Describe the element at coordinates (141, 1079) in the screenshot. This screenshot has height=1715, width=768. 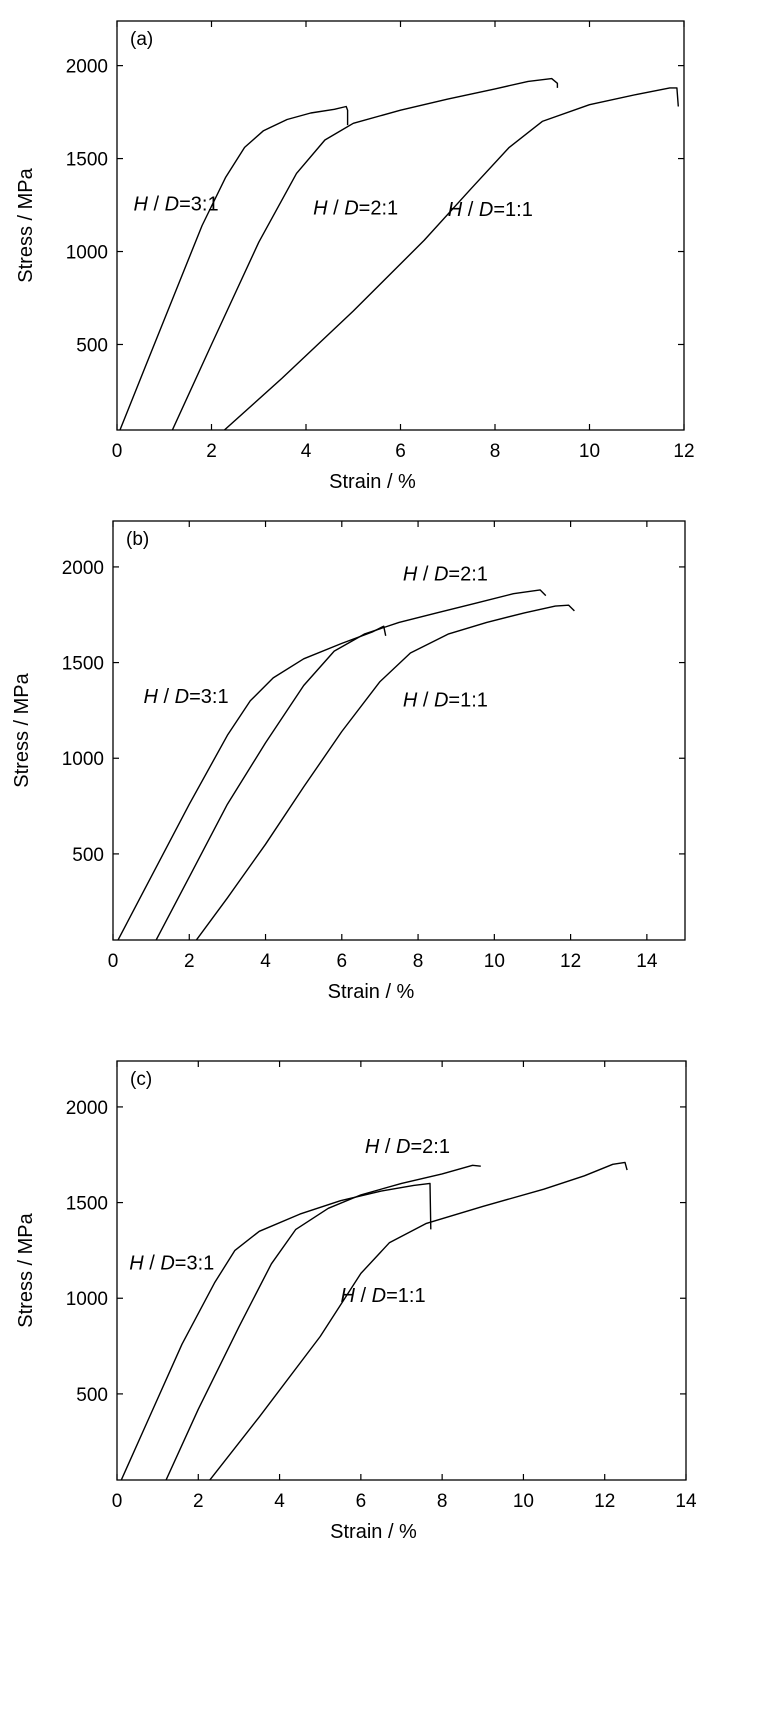
I see `panel-label: (c)` at that location.